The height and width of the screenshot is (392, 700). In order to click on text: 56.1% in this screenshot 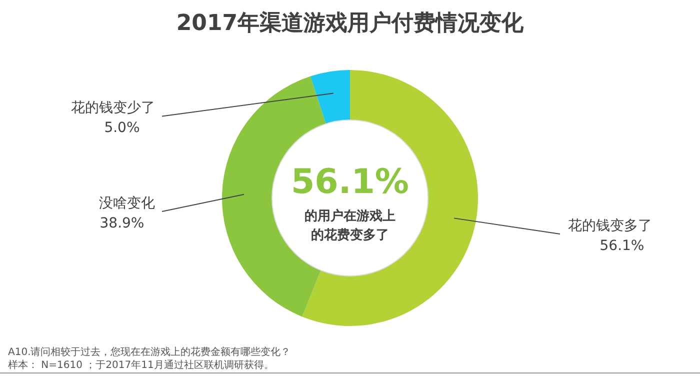, I will do `click(350, 182)`.